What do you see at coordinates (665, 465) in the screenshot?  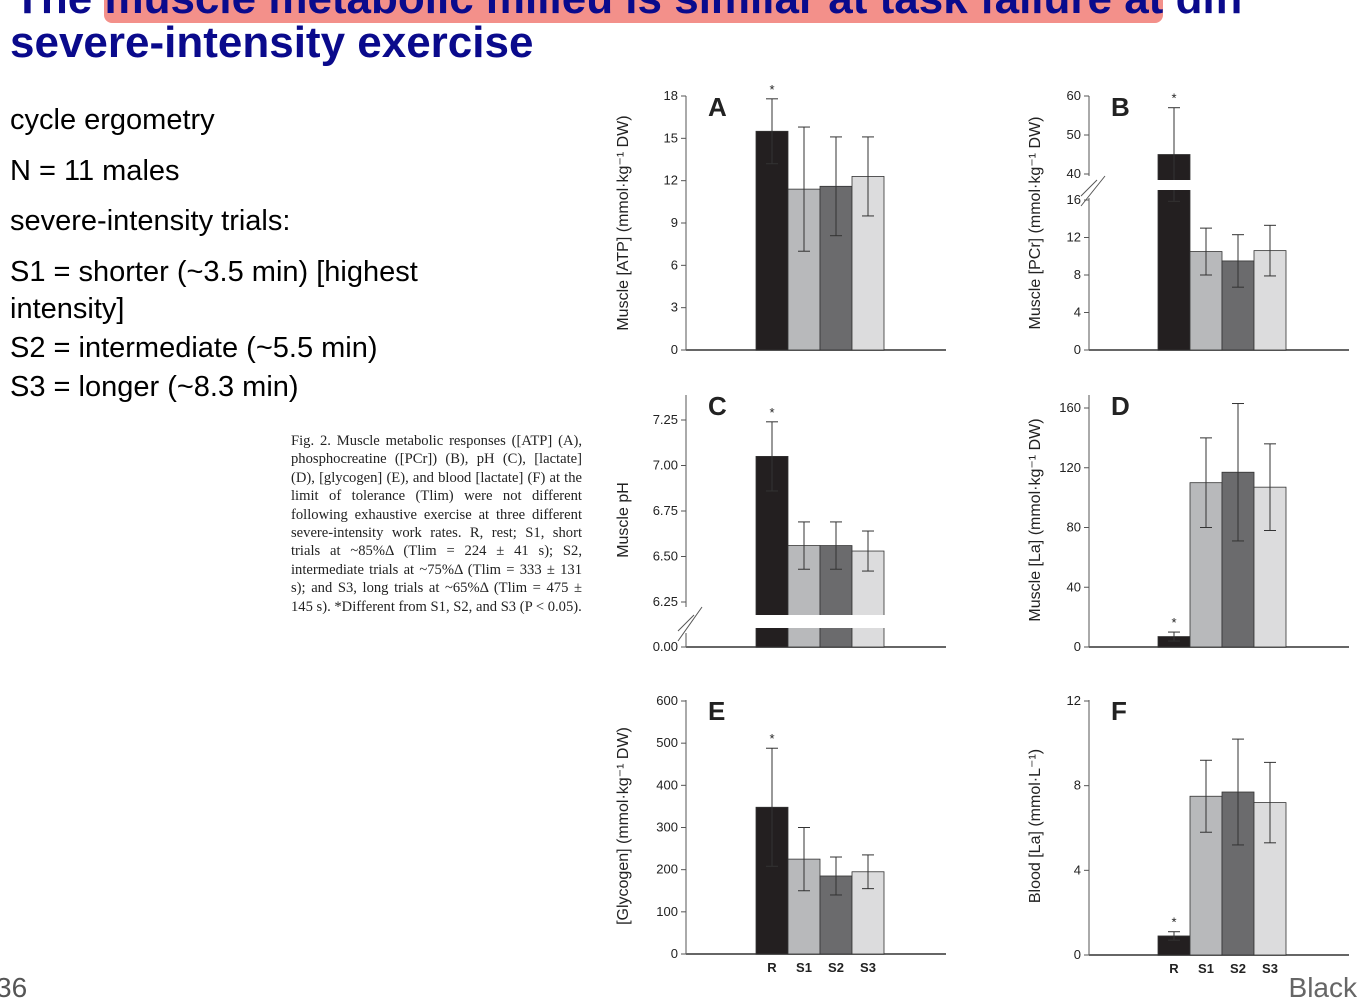 I see `y-tick-label: 7.00` at bounding box center [665, 465].